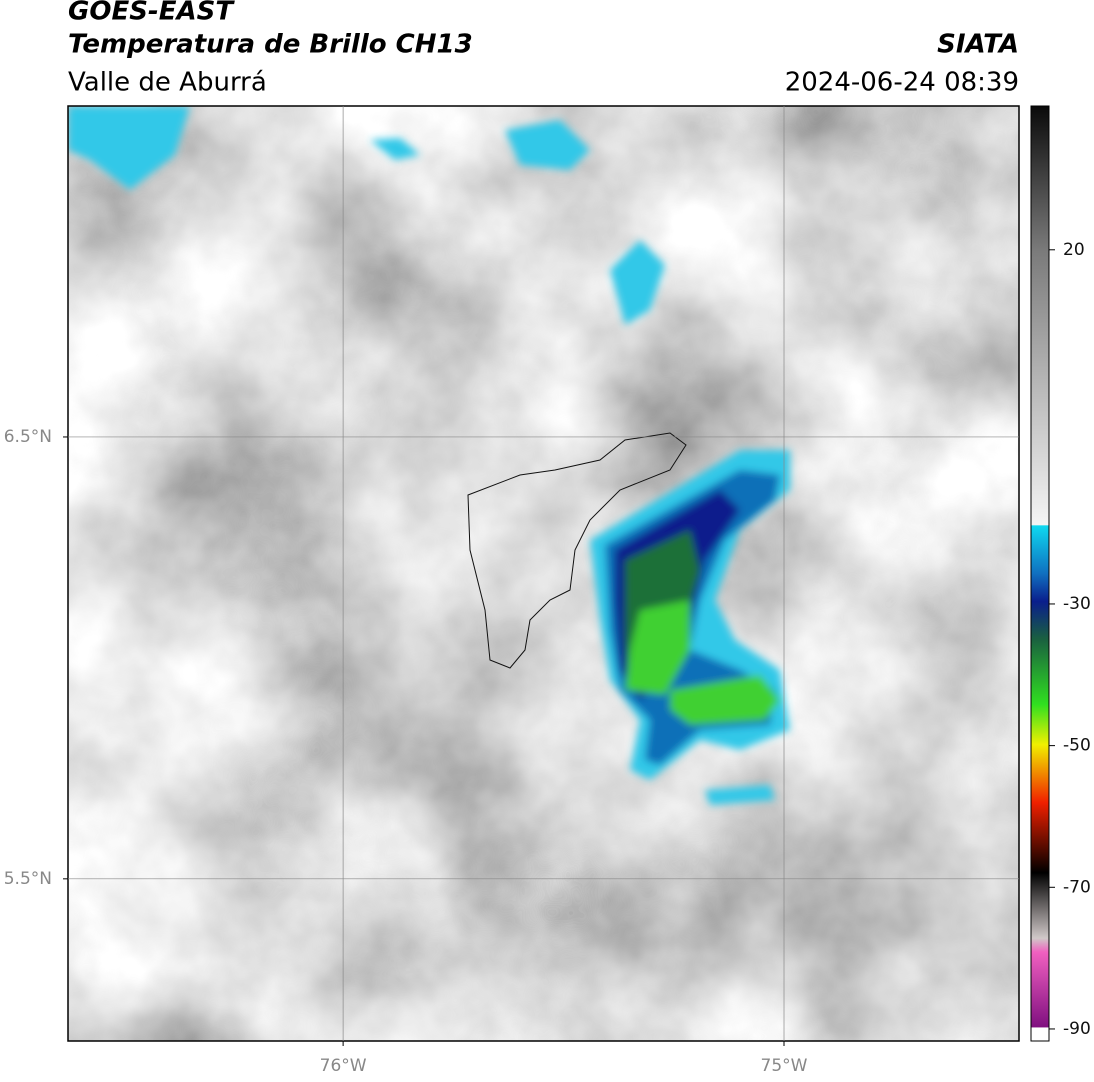  What do you see at coordinates (577, 550) in the screenshot?
I see `valley-boundary` at bounding box center [577, 550].